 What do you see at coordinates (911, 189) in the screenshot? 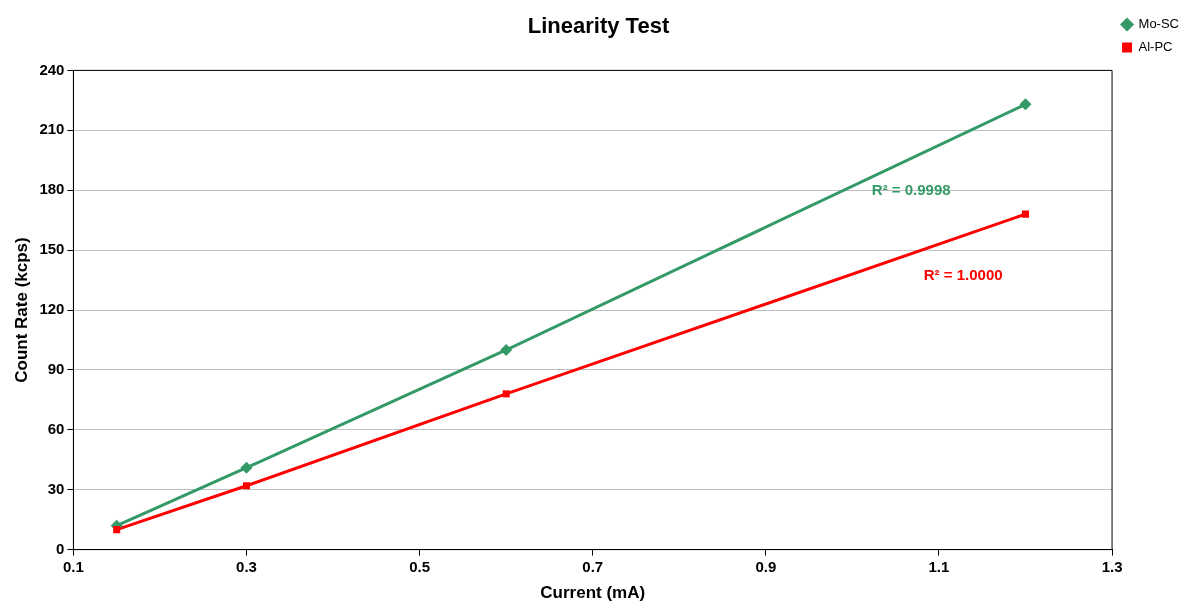
I see `annotation: R² = 0.9998` at bounding box center [911, 189].